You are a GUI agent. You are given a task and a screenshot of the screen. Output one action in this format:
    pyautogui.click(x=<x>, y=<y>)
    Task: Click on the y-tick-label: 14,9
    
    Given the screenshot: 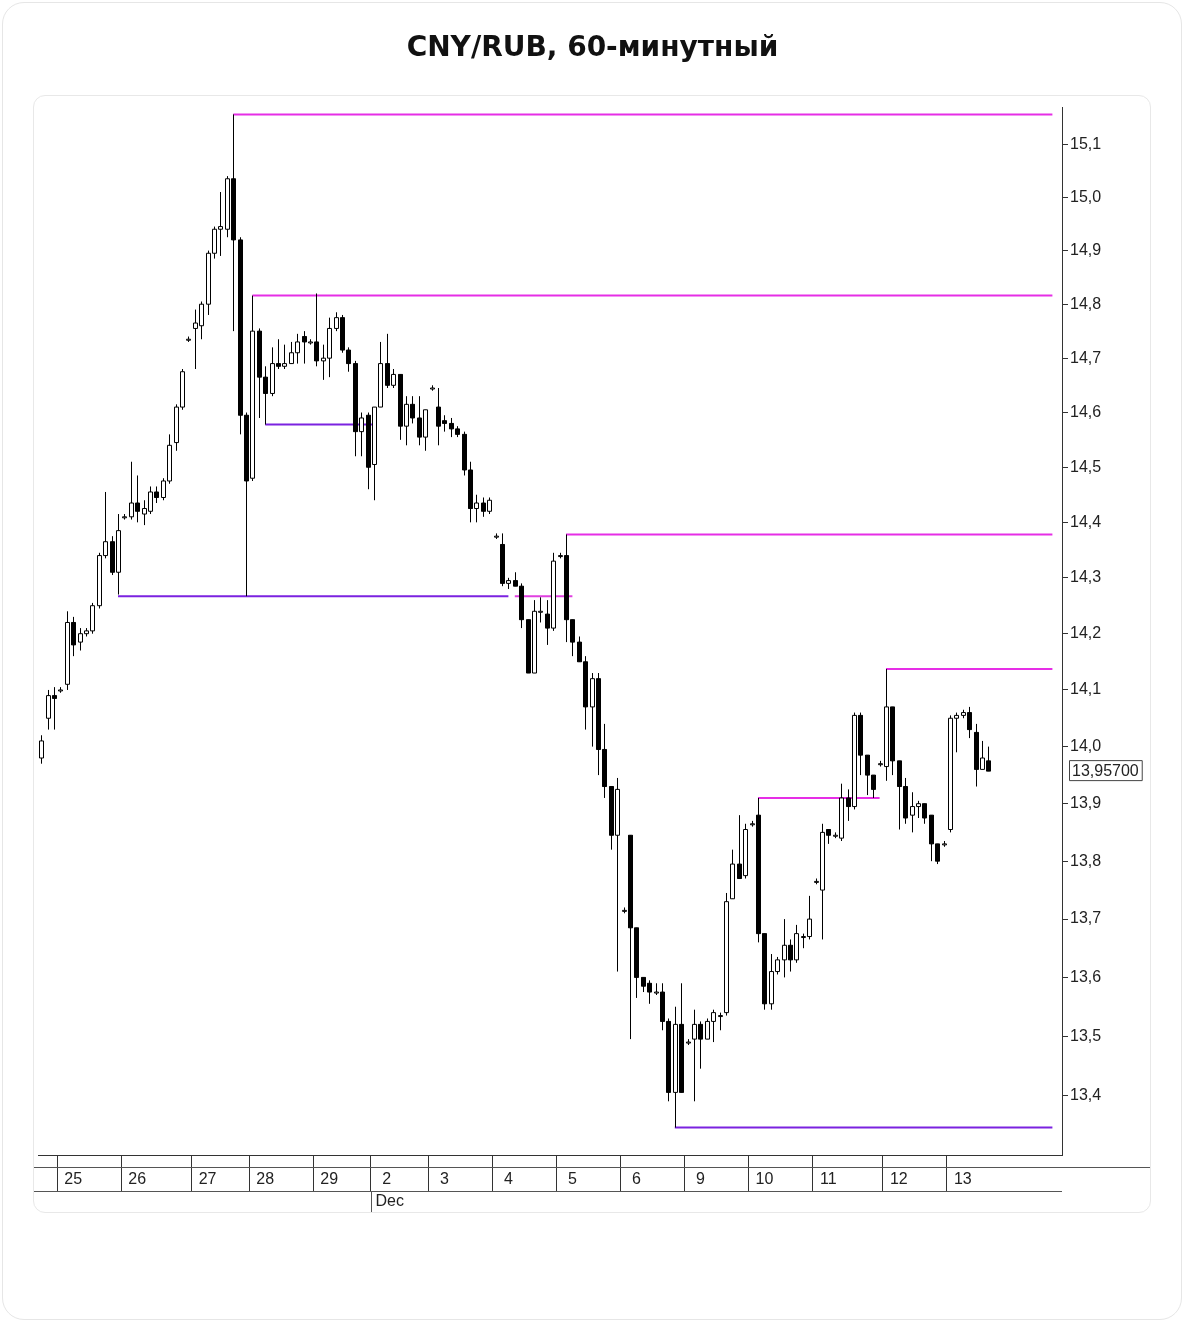 What is the action you would take?
    pyautogui.click(x=1086, y=249)
    